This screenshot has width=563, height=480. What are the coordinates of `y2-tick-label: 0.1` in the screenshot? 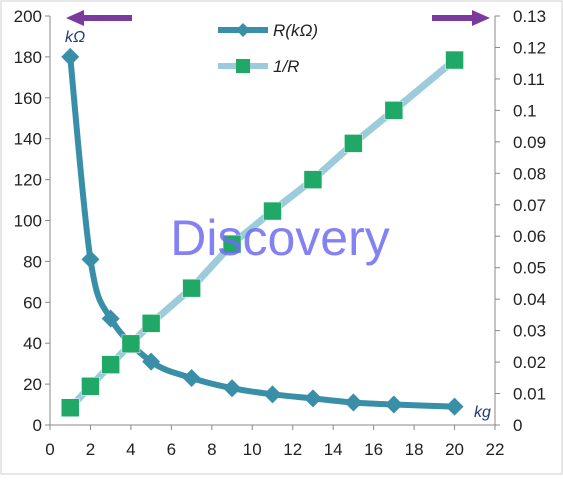 It's located at (525, 110).